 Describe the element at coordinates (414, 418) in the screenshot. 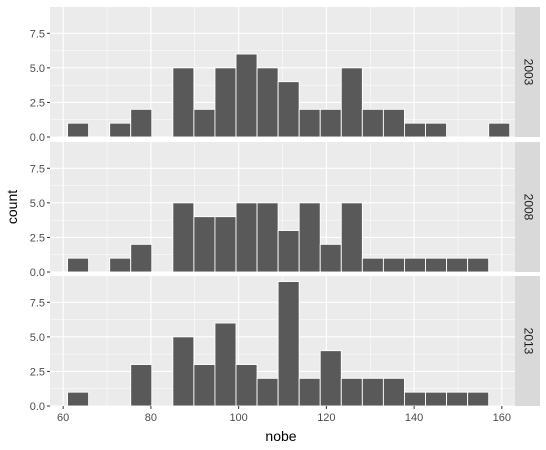

I see `x-tick-label: 140` at that location.